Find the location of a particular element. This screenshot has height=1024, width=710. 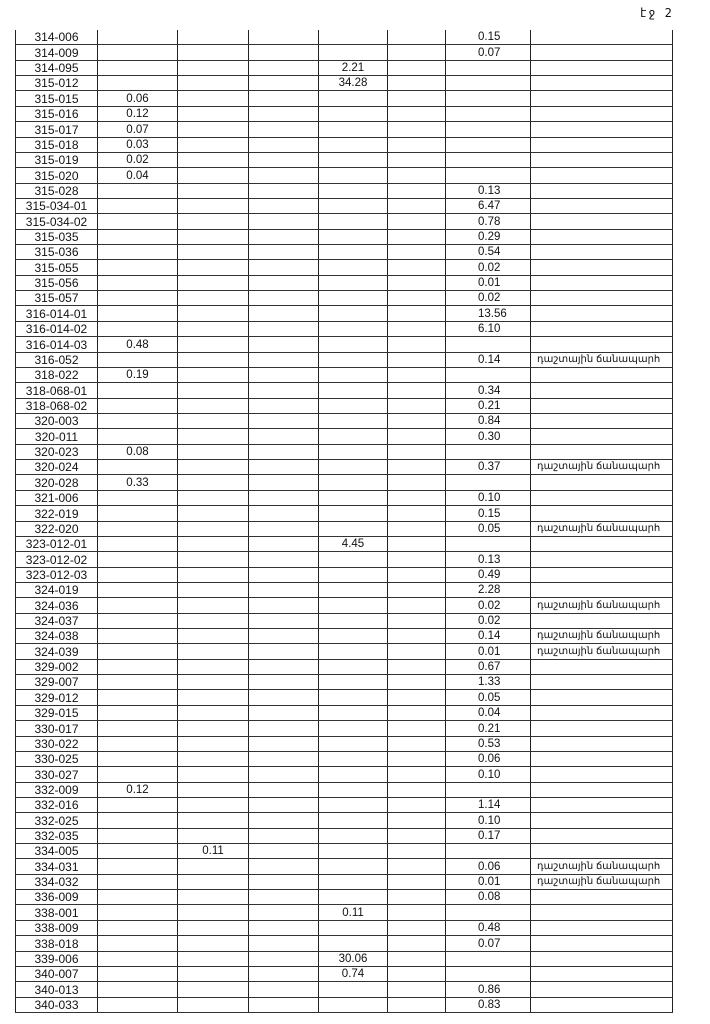

table-row: 320-011 0.30 is located at coordinates (344, 436).